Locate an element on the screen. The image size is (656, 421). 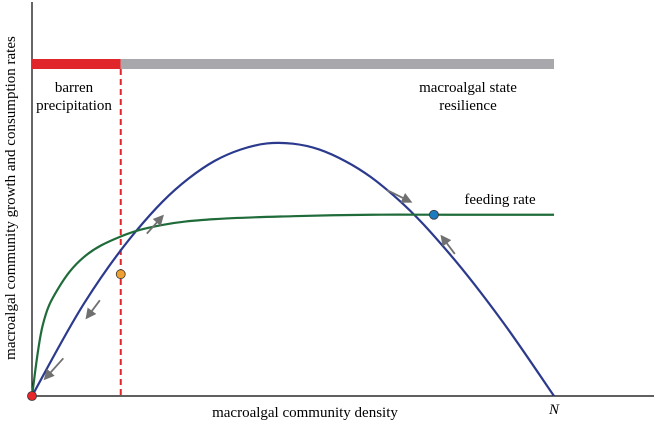
bar-label-precipitation: precipitation is located at coordinates (74, 106).